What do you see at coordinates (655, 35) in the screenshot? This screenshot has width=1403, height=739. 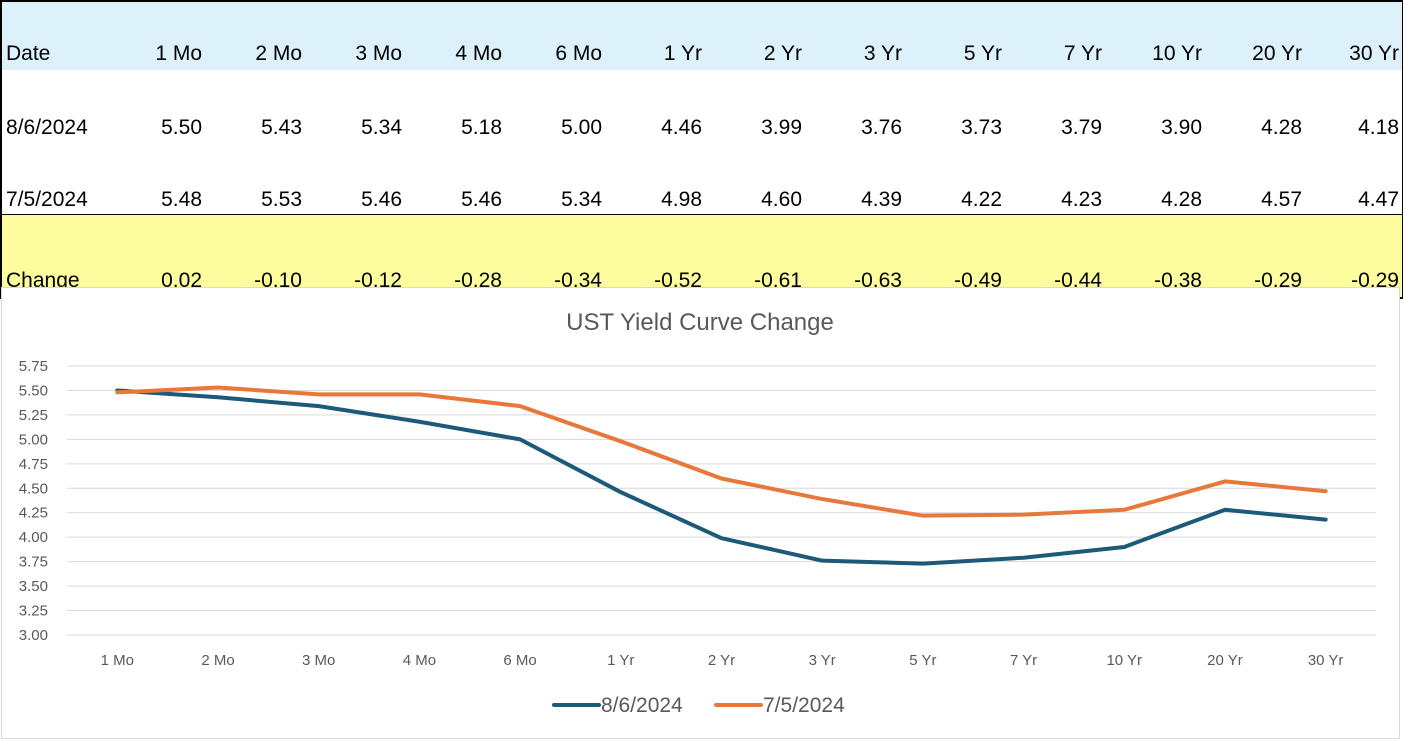 I see `header-cell: 1 Yr` at bounding box center [655, 35].